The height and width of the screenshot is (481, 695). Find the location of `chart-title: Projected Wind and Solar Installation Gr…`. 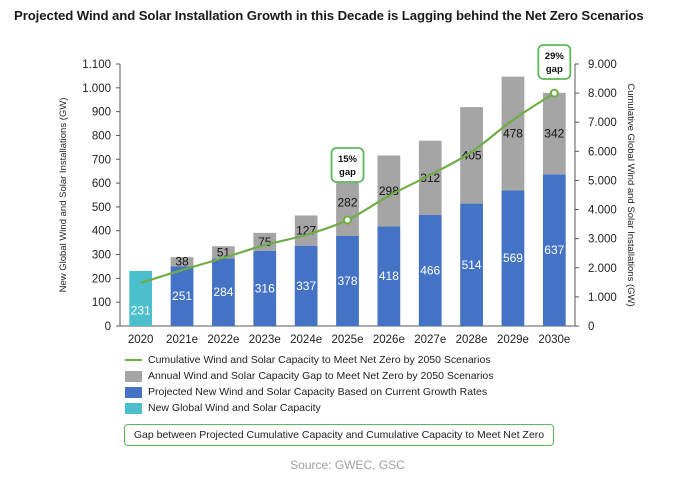

chart-title: Projected Wind and Solar Installation Gr… is located at coordinates (329, 15).